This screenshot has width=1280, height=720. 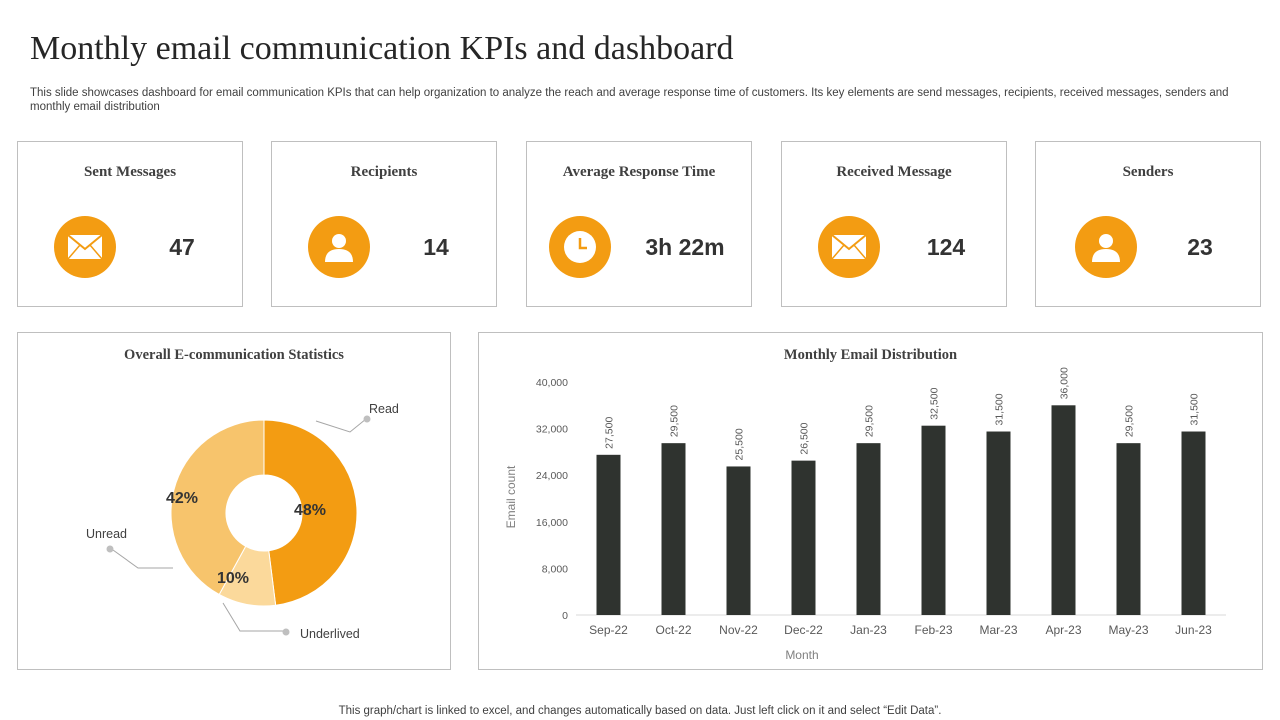 I want to click on x-tick-label: Jan-23, so click(x=868, y=630).